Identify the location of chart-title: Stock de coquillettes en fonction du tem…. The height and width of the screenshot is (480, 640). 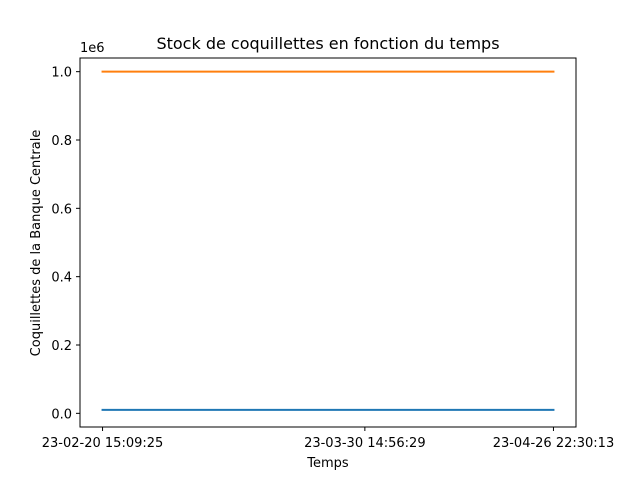
(327, 43).